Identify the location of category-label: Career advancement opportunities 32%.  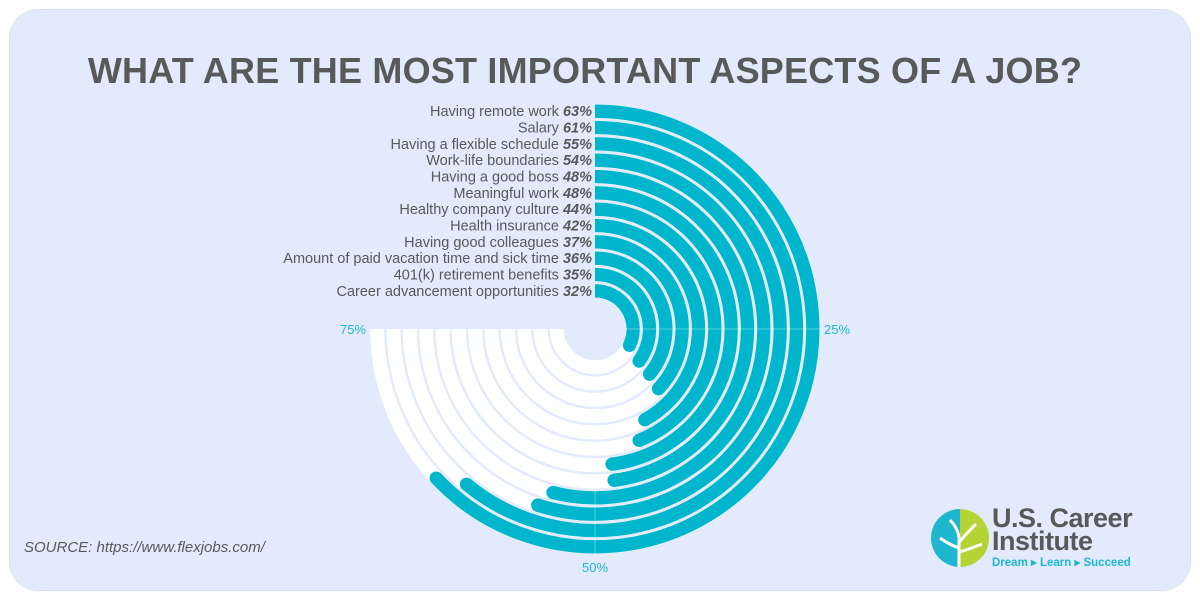
(464, 292).